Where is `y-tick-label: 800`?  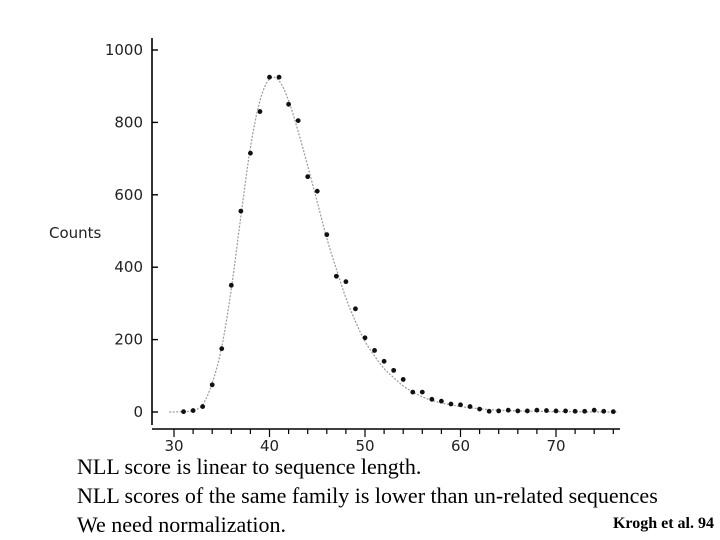 y-tick-label: 800 is located at coordinates (128, 122).